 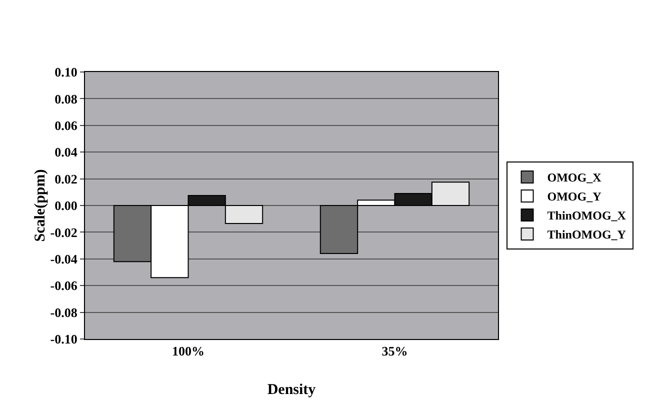 What do you see at coordinates (586, 215) in the screenshot?
I see `legend-label: ThinOMOG_X` at bounding box center [586, 215].